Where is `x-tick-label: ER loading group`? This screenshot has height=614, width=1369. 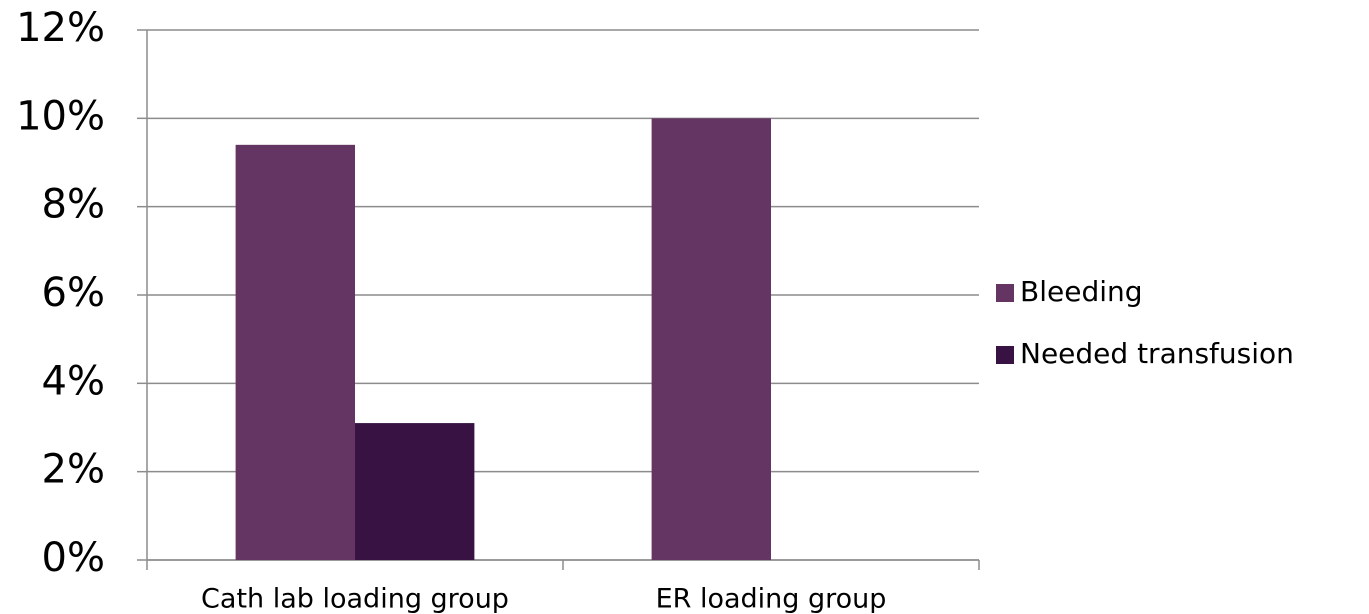 x-tick-label: ER loading group is located at coordinates (771, 599).